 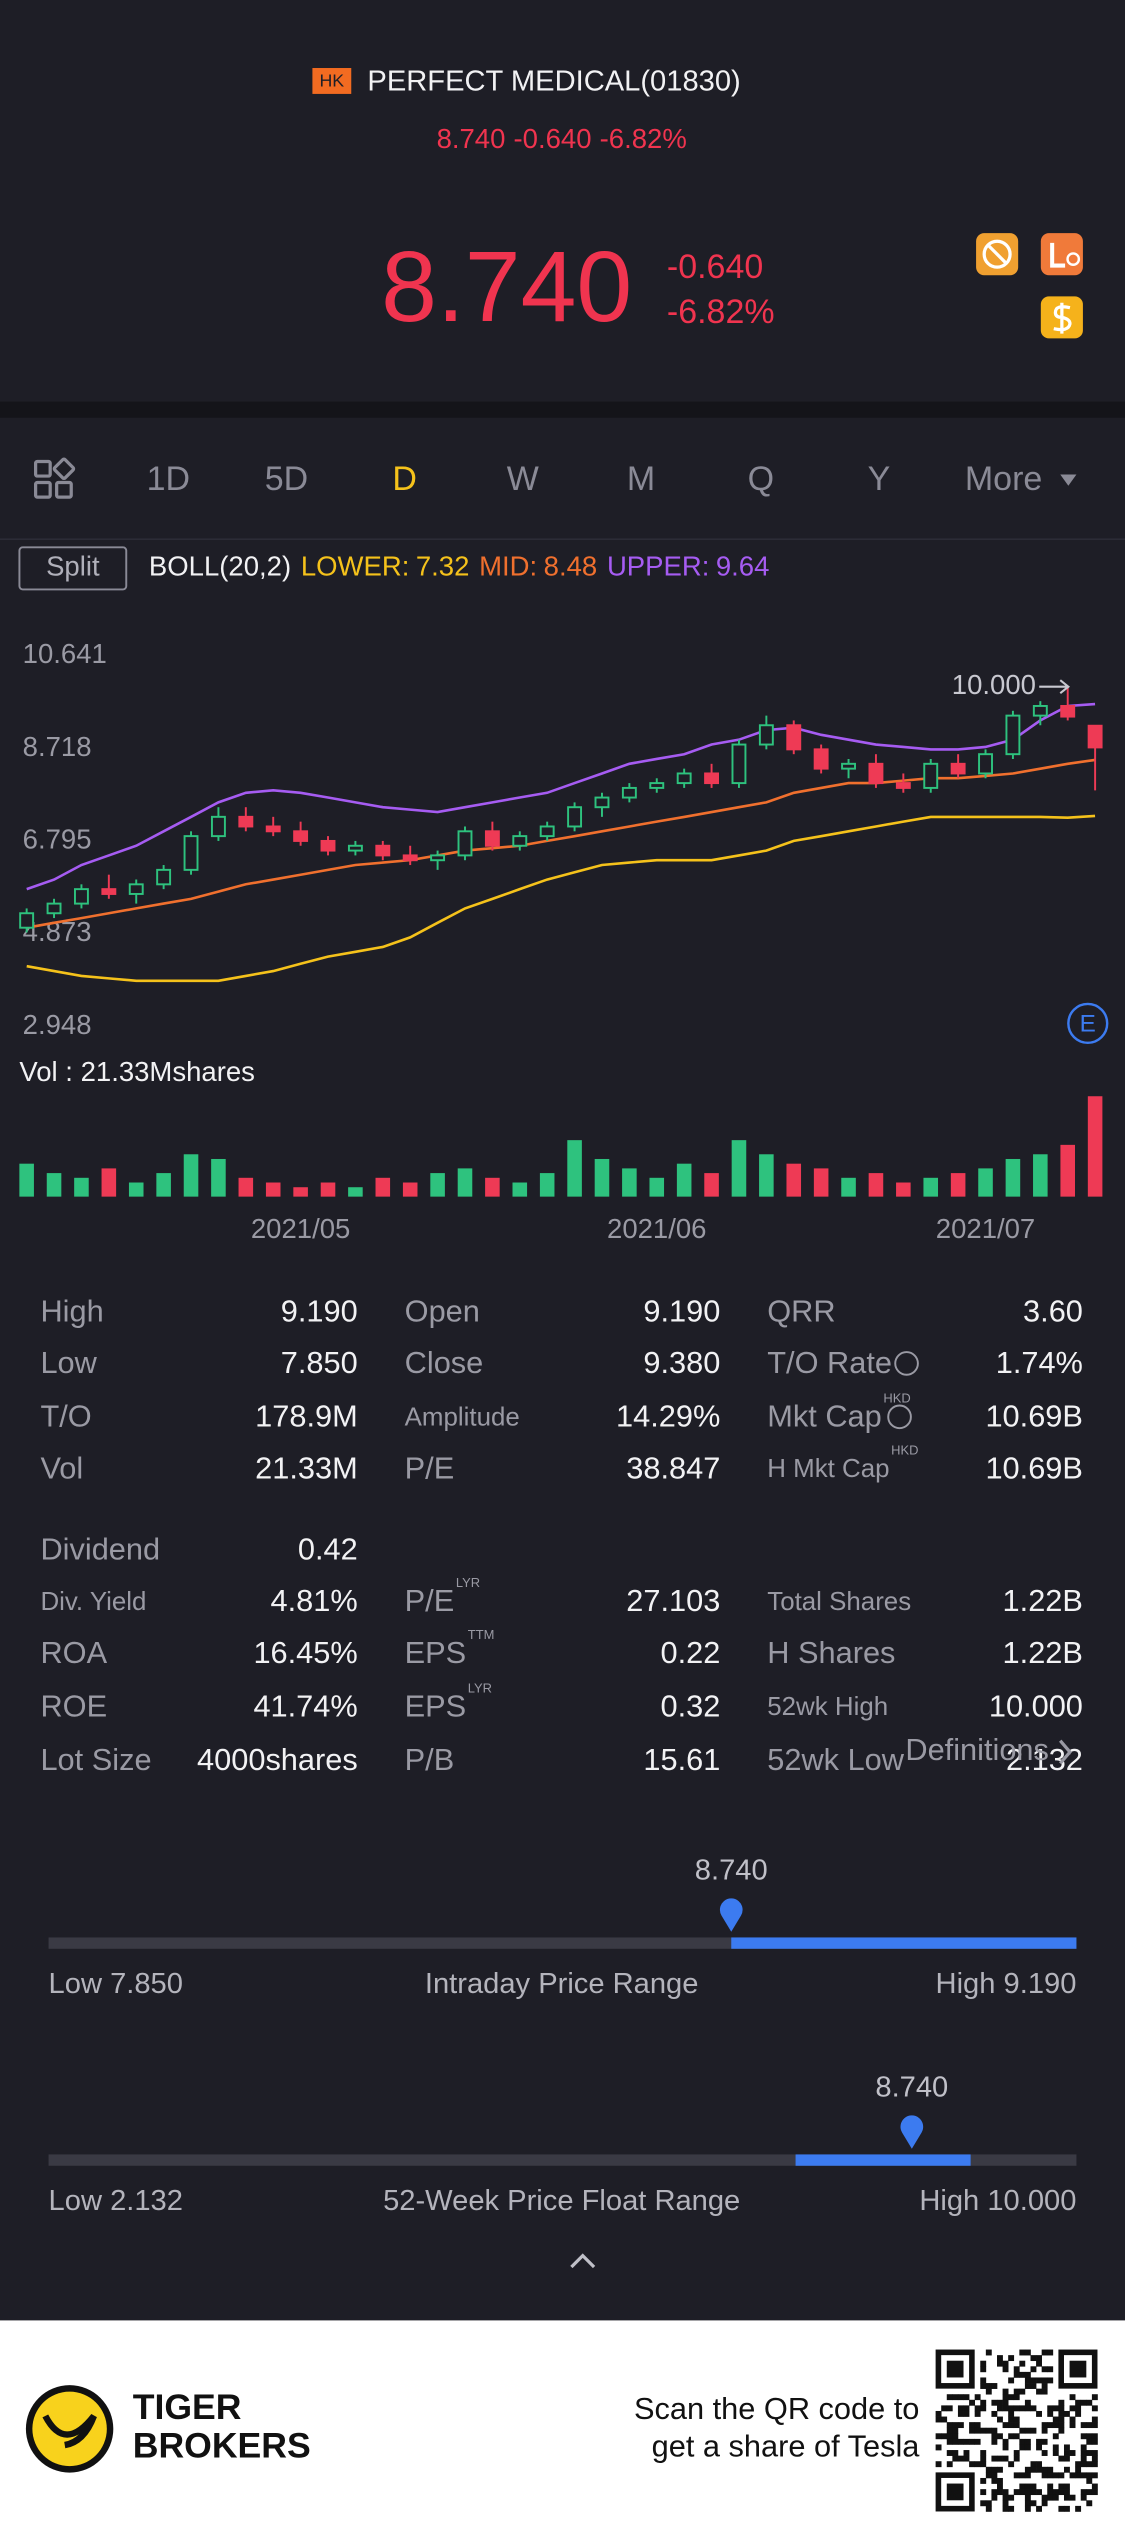 I want to click on tab: Y, so click(x=879, y=479).